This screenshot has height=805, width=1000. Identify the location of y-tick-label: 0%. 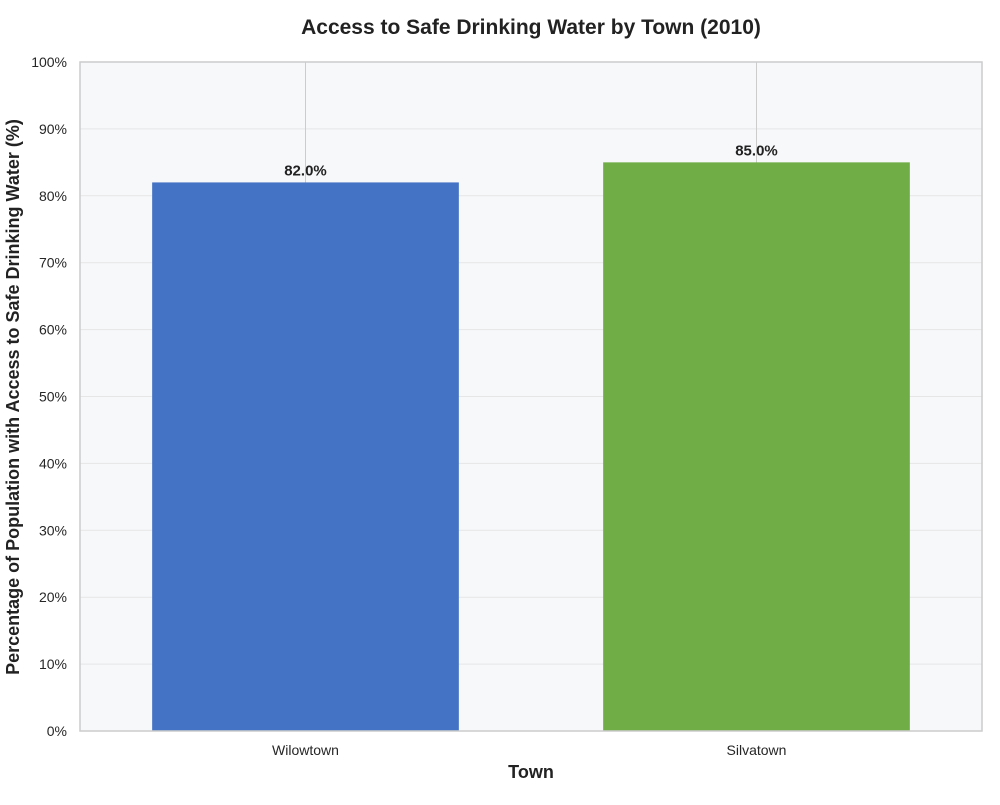
(57, 731).